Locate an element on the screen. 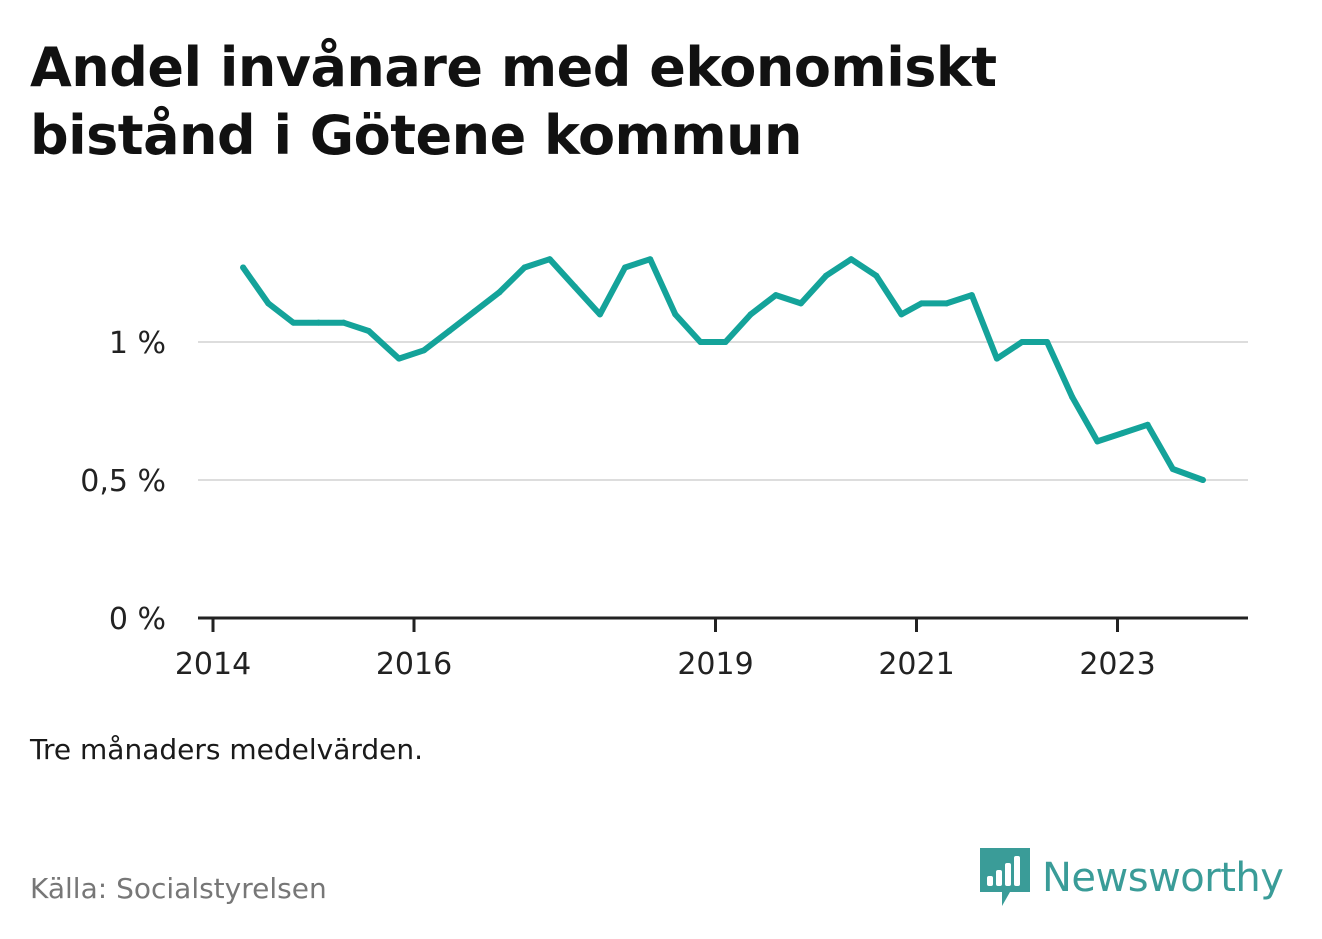 Image resolution: width=1322 pixels, height=939 pixels. y-tick-label: 1 % is located at coordinates (137, 343).